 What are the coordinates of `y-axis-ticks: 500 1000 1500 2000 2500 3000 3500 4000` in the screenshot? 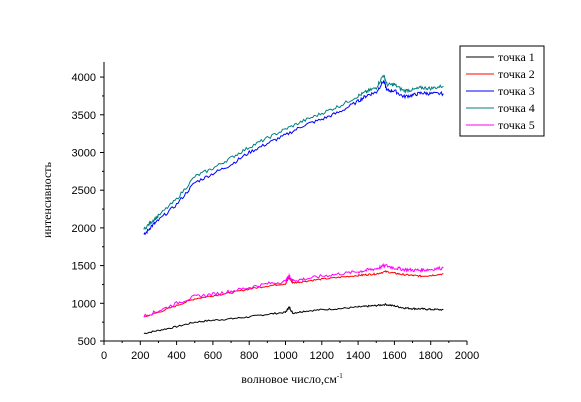 It's located at (88, 210).